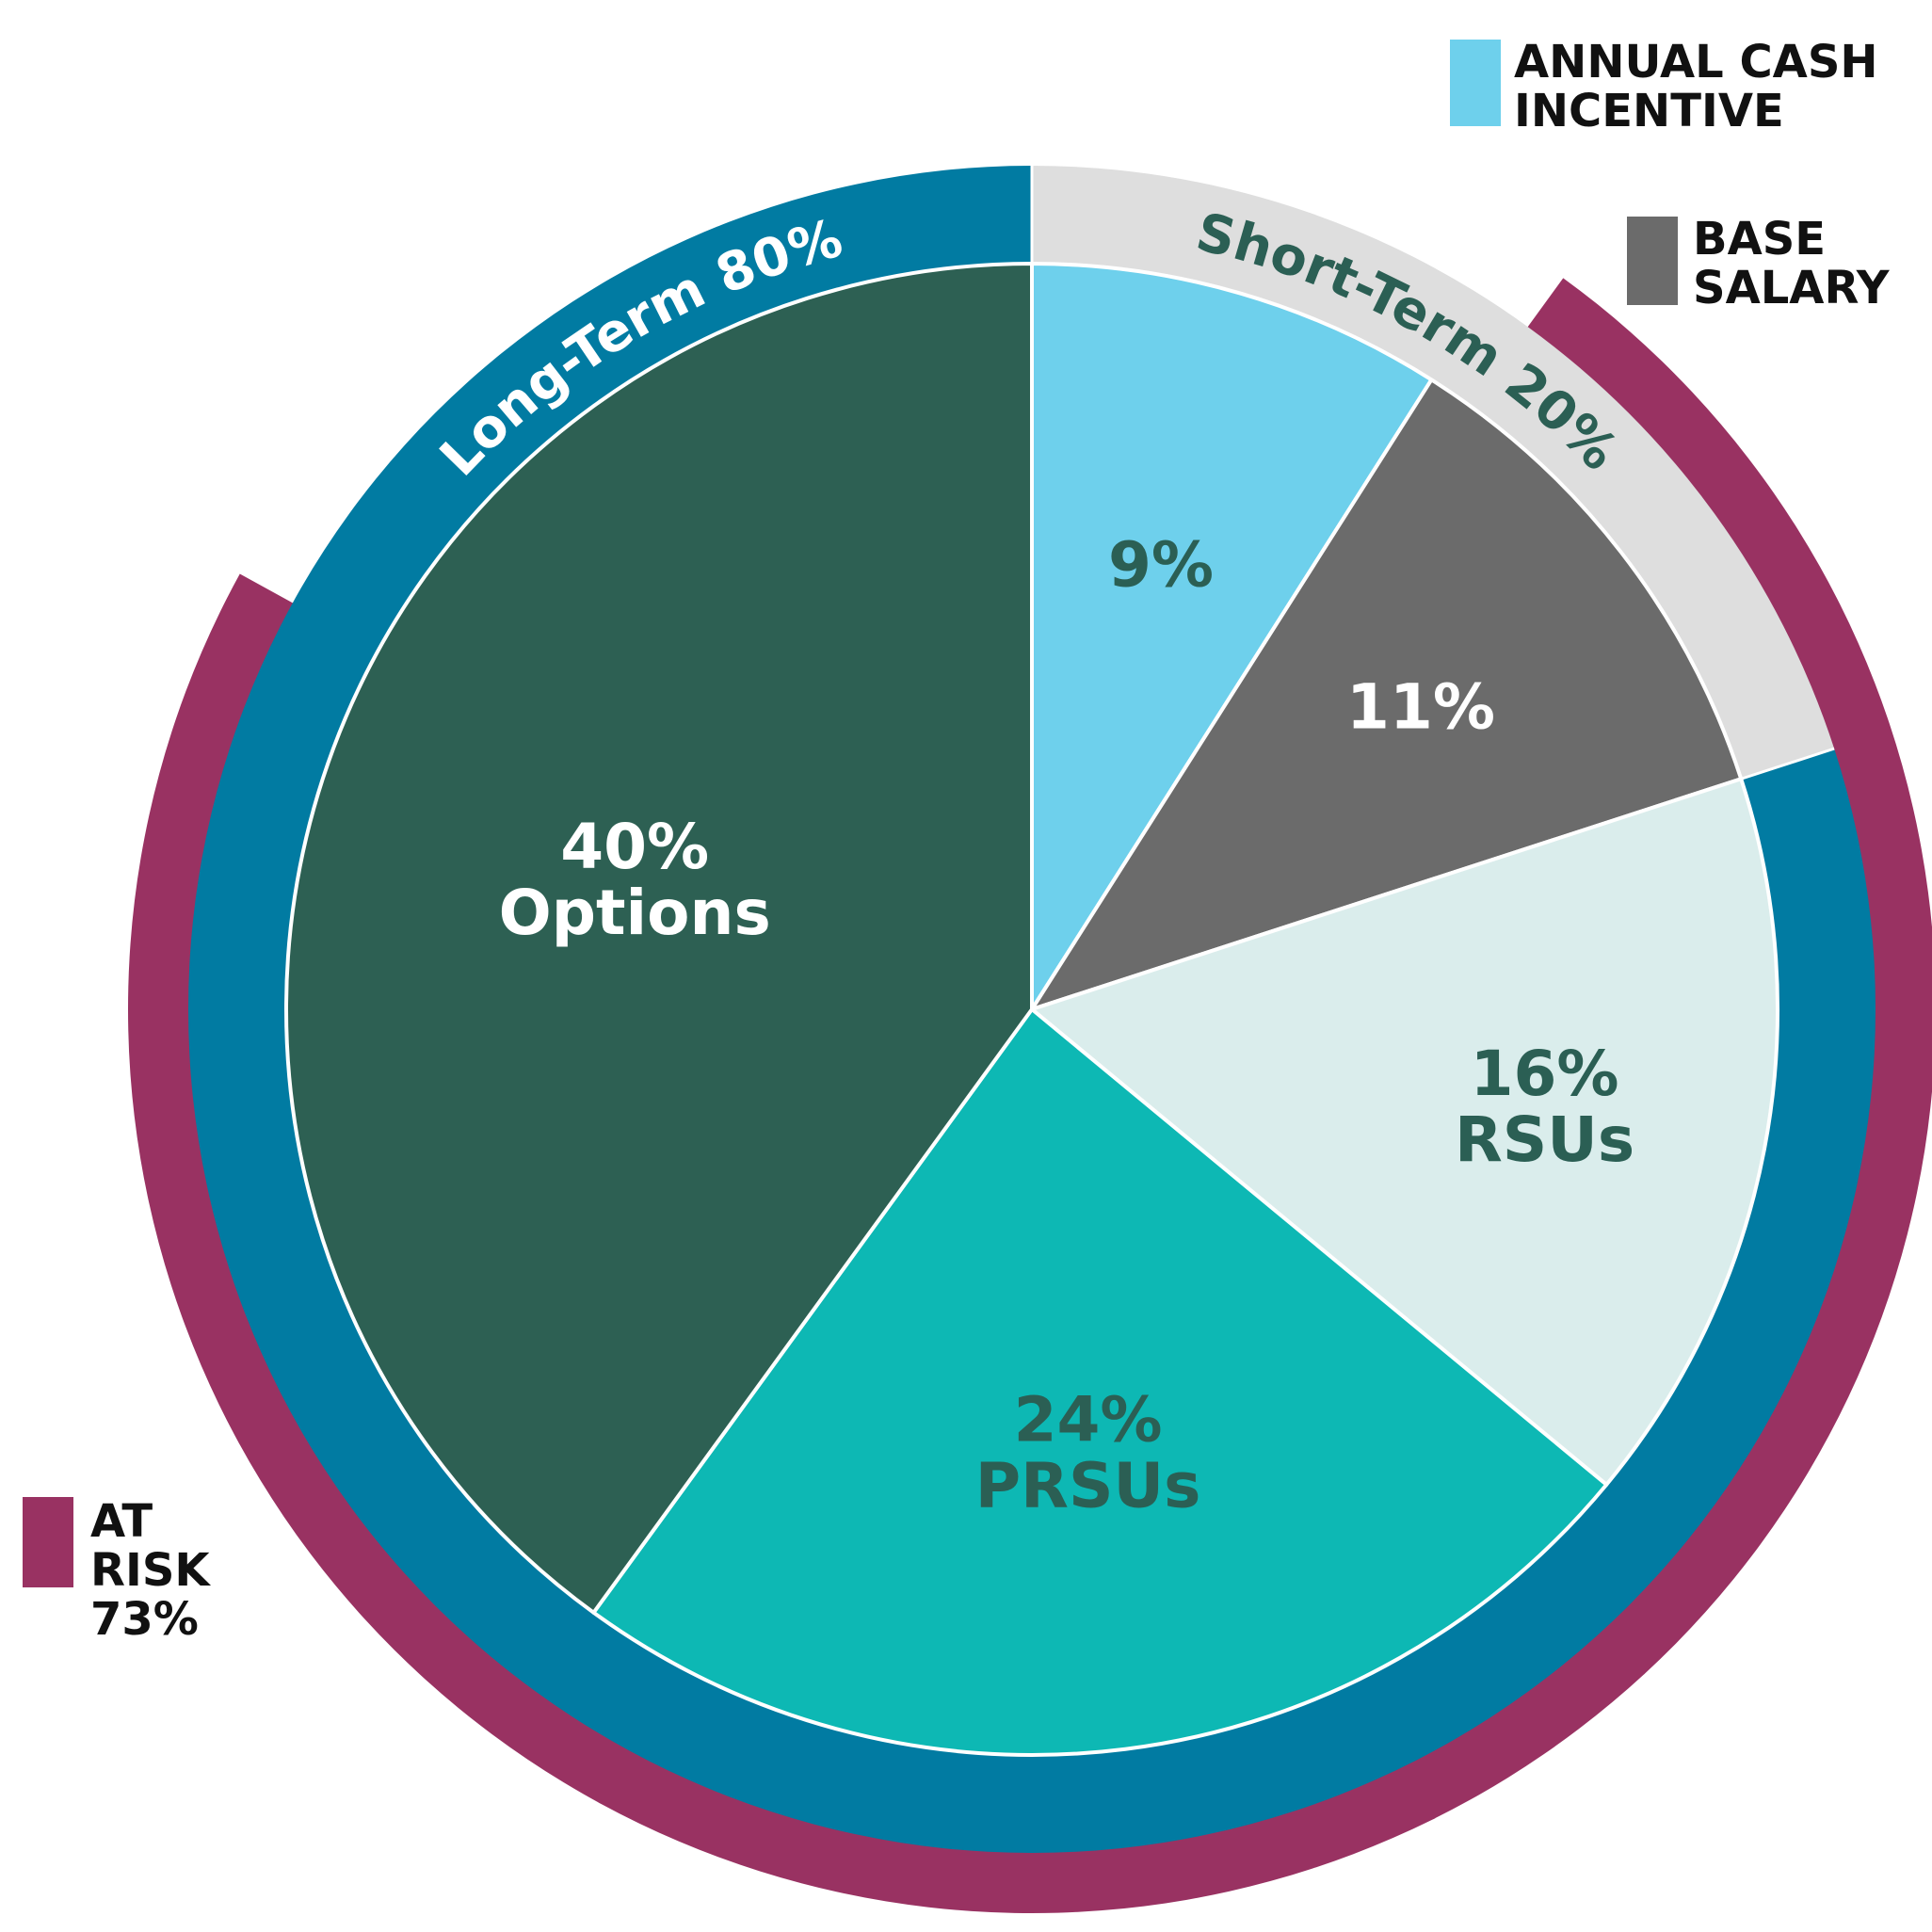 The image size is (1932, 1932). What do you see at coordinates (1475, 83) in the screenshot?
I see `legend-swatch-annual-cash-incentive` at bounding box center [1475, 83].